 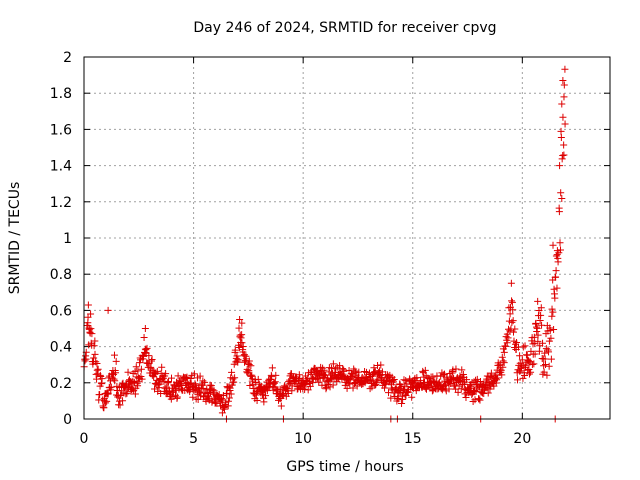 I want to click on y-tick-label: 0.2, so click(x=61, y=384).